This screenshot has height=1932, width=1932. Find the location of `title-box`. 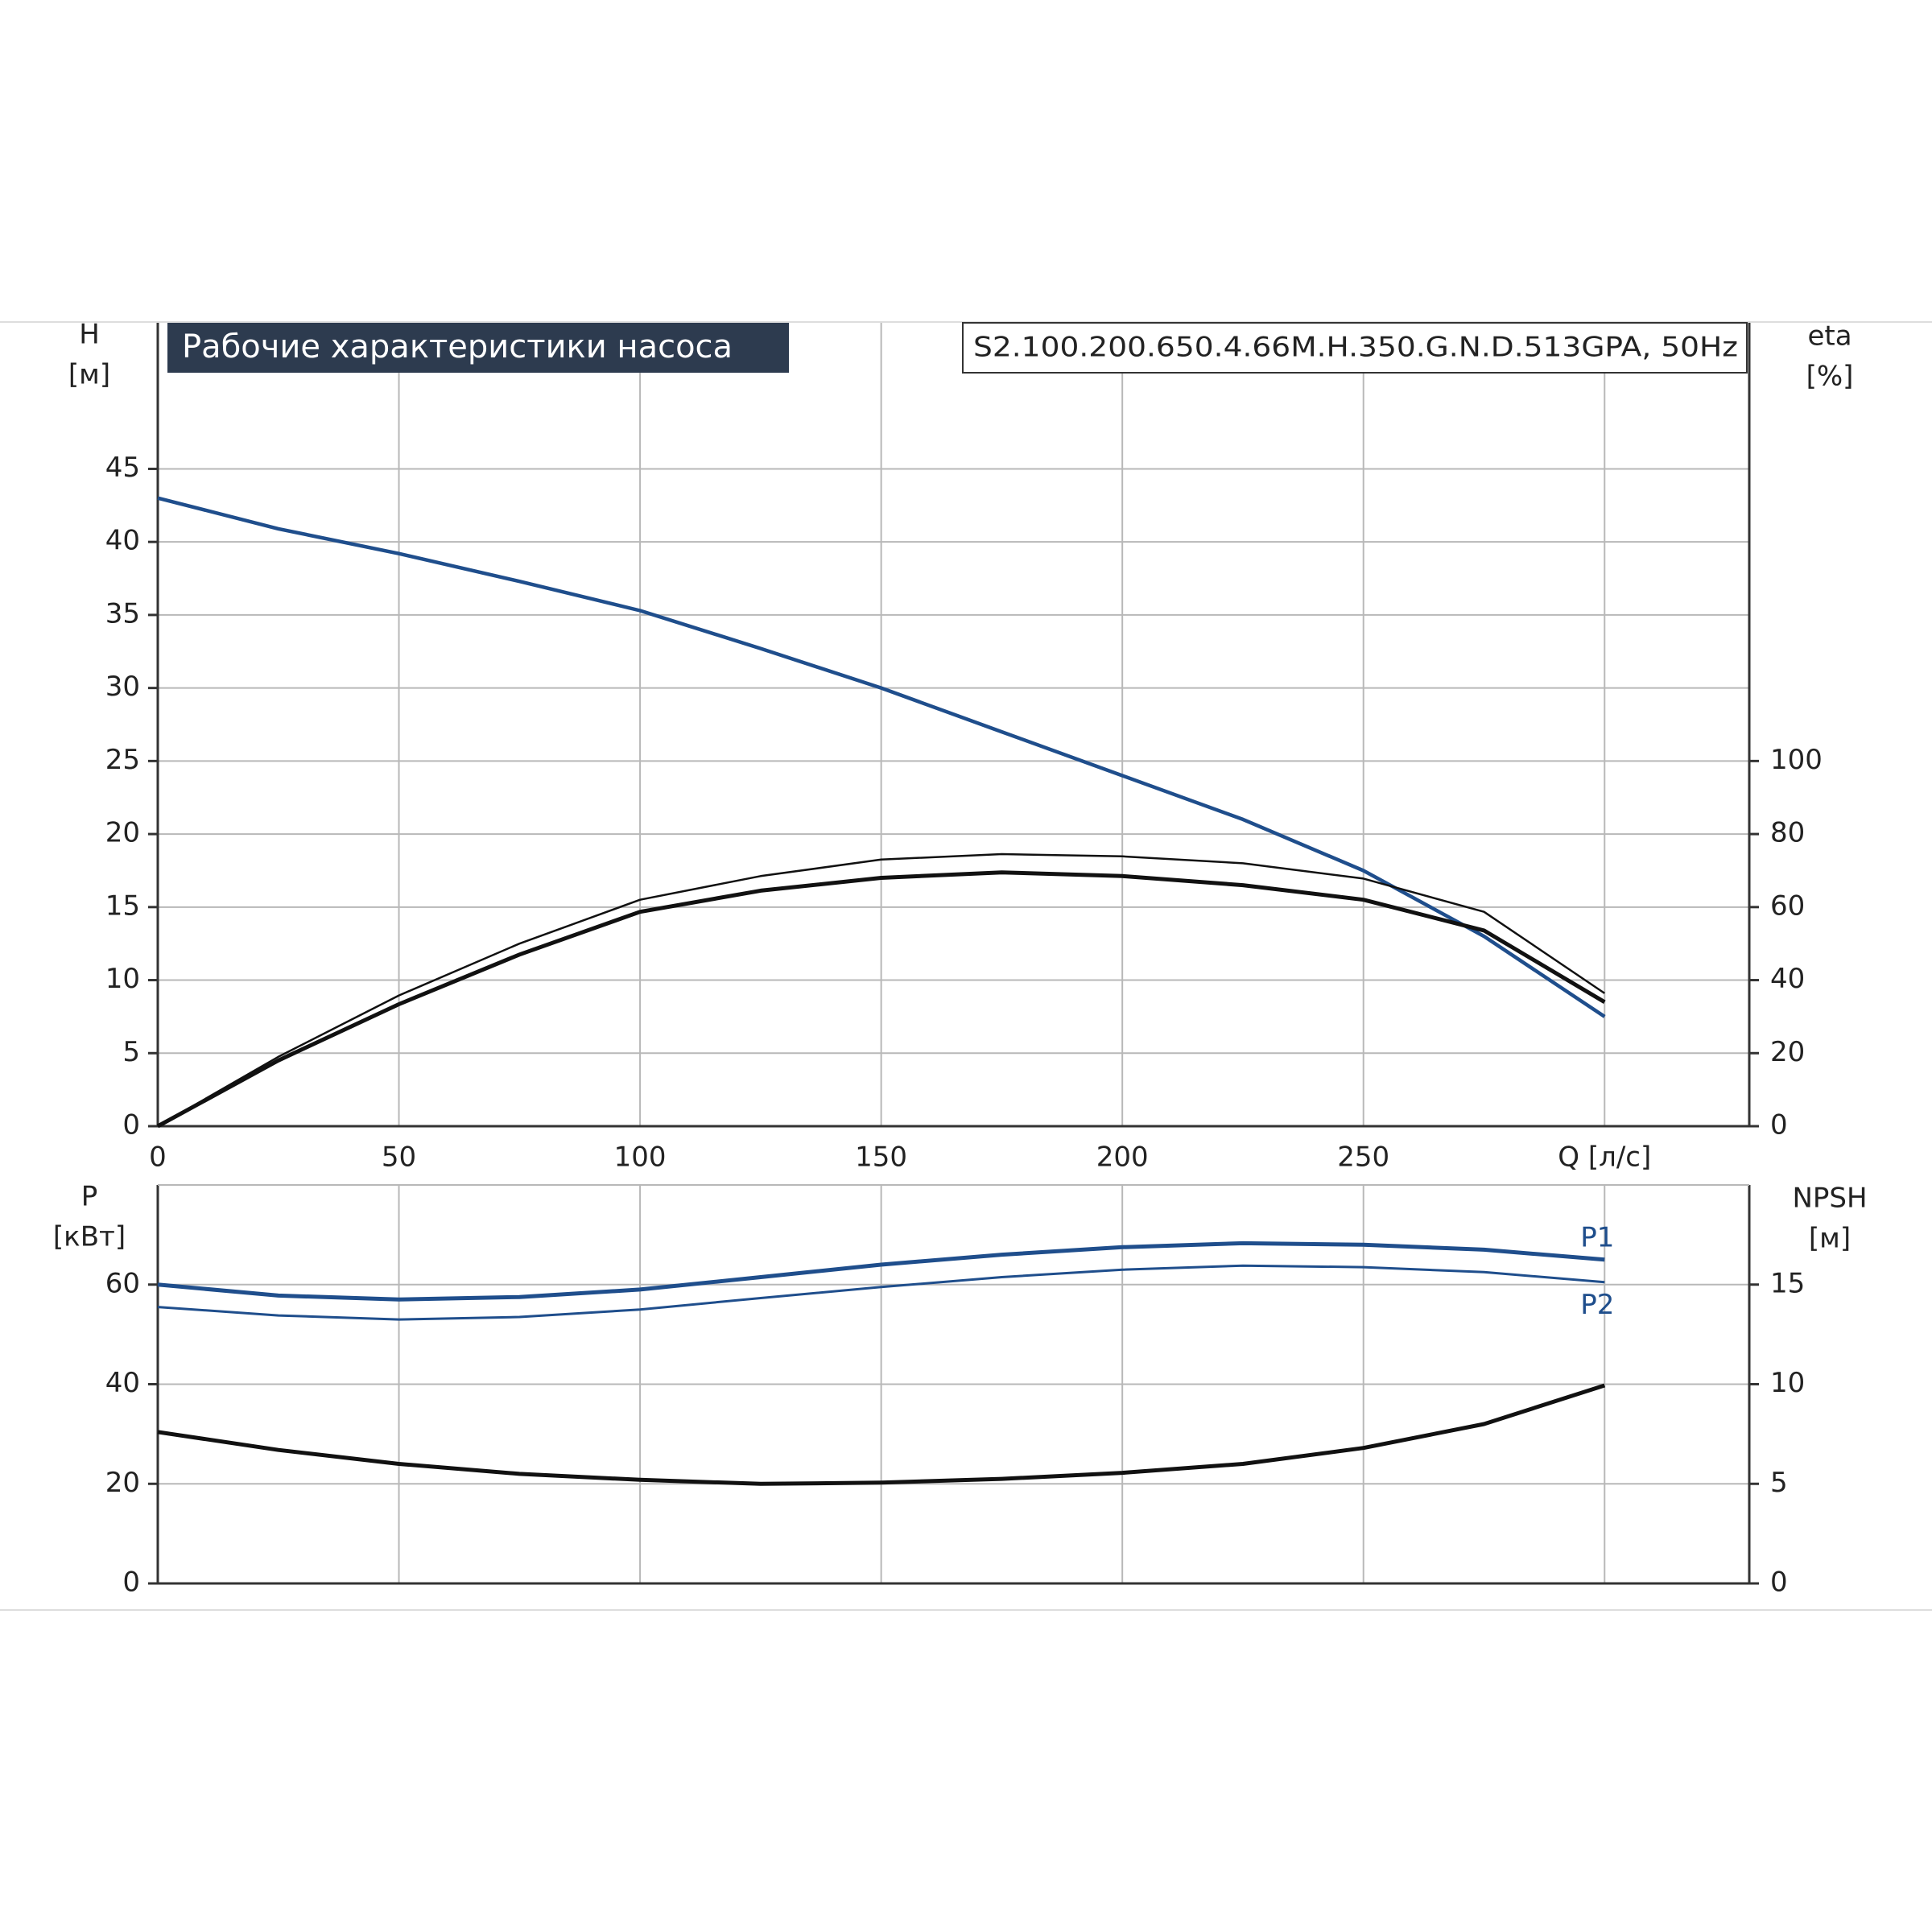

title-box is located at coordinates (478, 348).